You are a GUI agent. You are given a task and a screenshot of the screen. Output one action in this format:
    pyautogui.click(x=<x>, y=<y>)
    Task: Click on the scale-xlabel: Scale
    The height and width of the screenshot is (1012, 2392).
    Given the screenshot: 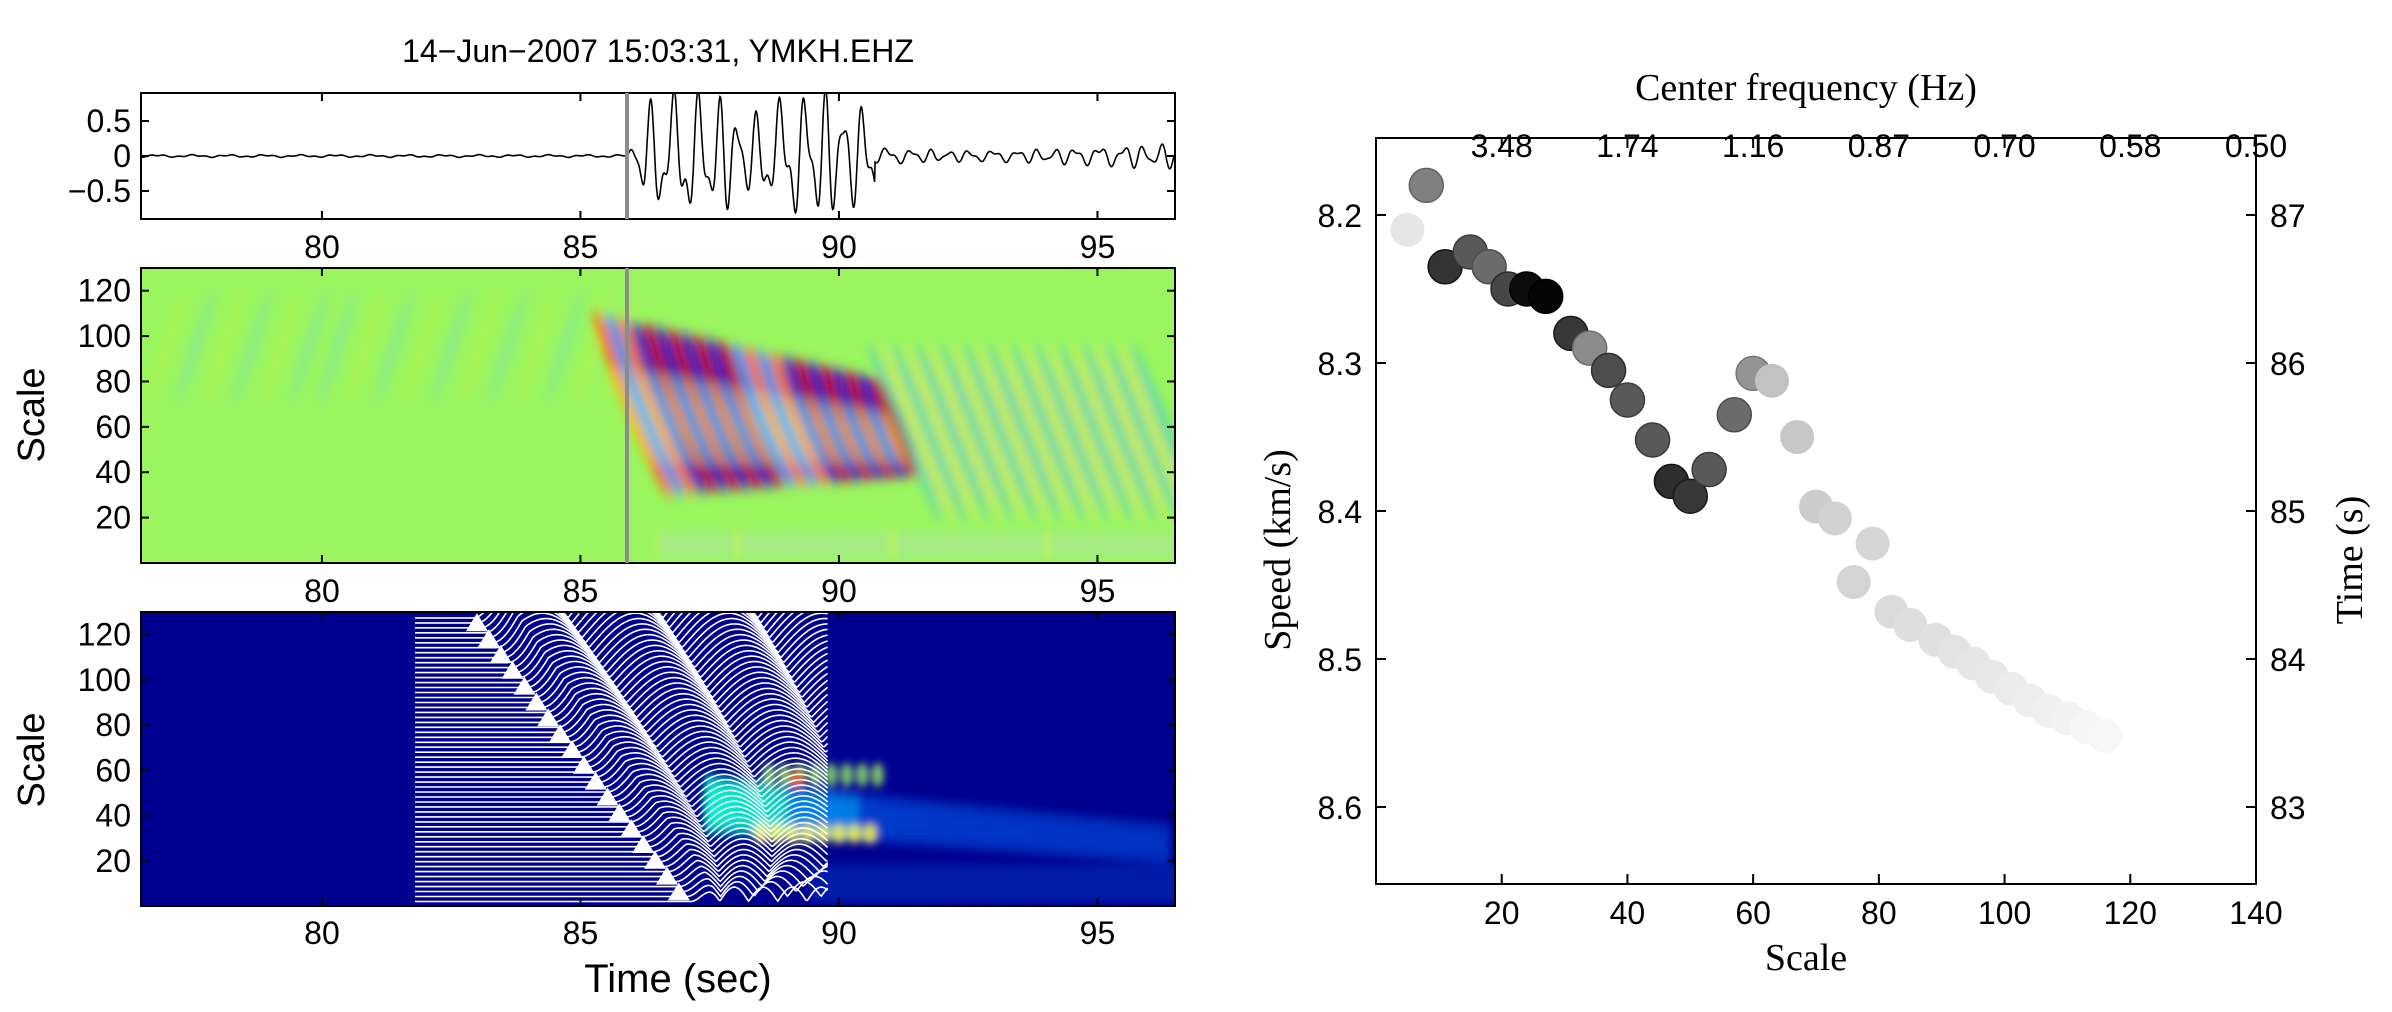 What is the action you would take?
    pyautogui.click(x=1806, y=958)
    